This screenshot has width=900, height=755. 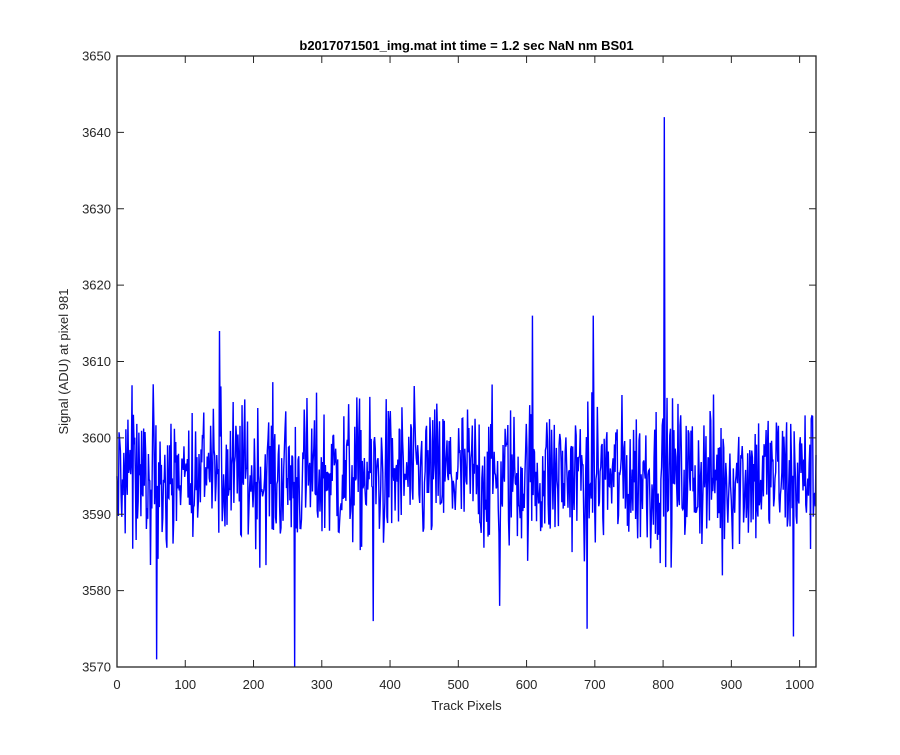 I want to click on y-tick-label: 3600, so click(x=96, y=437).